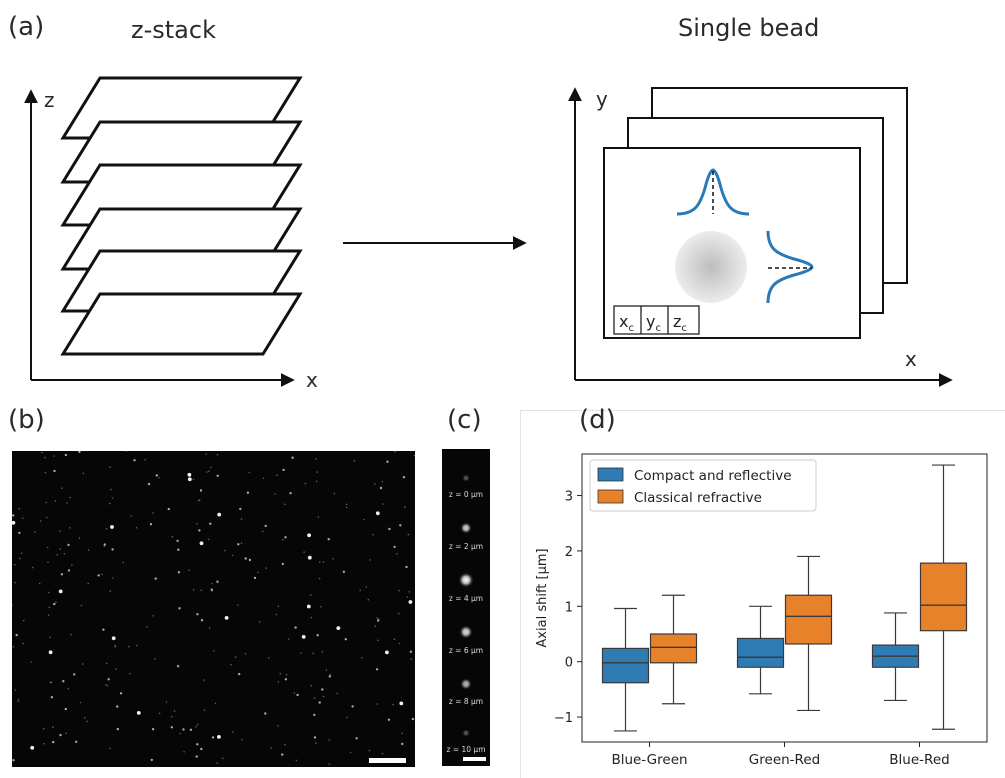 This screenshot has height=778, width=1005. What do you see at coordinates (26, 27) in the screenshot?
I see `panel-a-label: (a)` at bounding box center [26, 27].